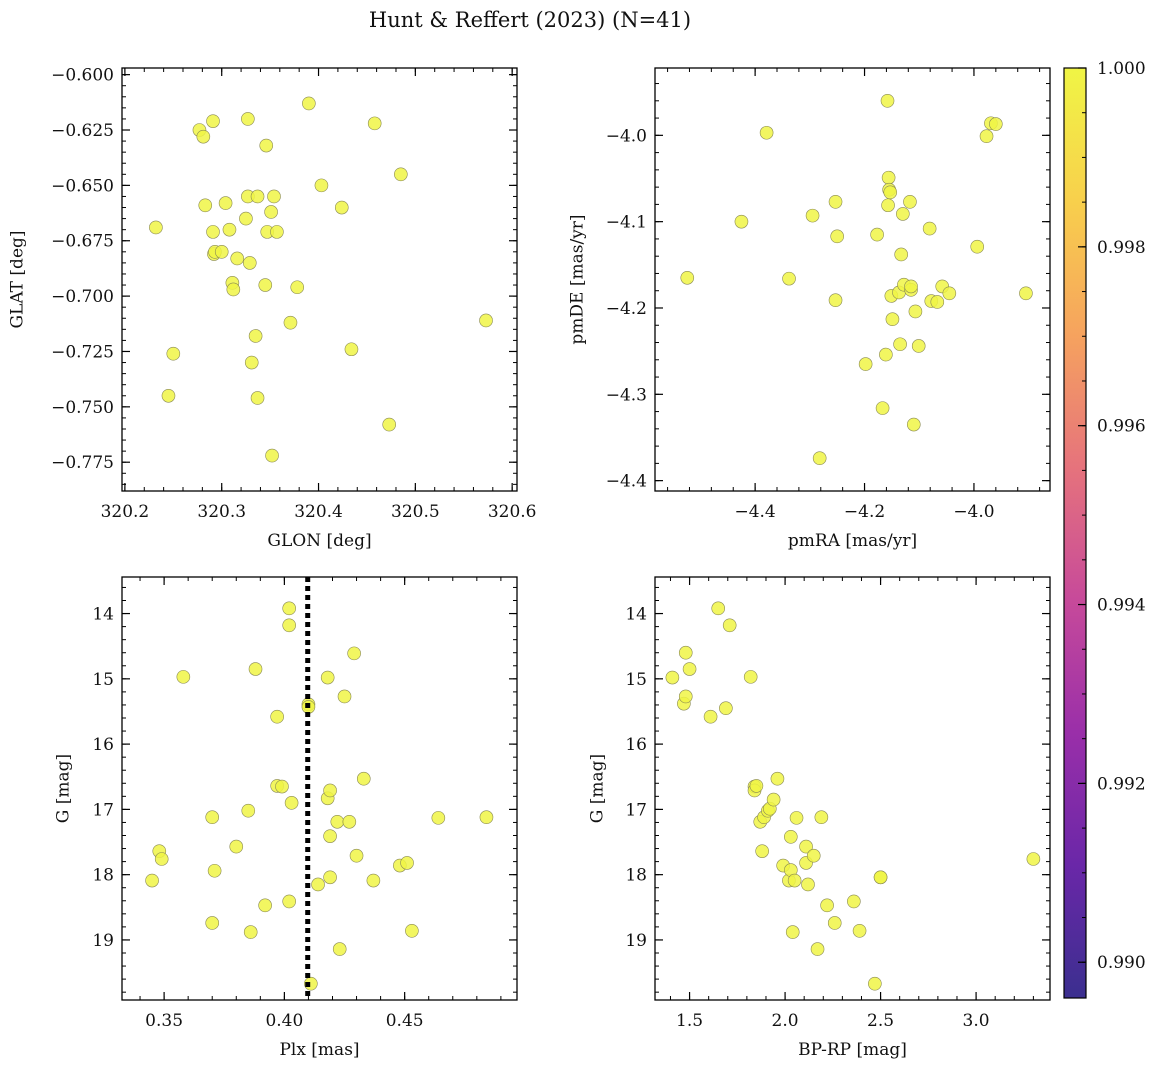  What do you see at coordinates (405, 1021) in the screenshot?
I see `x-tick-label: 0.45` at bounding box center [405, 1021].